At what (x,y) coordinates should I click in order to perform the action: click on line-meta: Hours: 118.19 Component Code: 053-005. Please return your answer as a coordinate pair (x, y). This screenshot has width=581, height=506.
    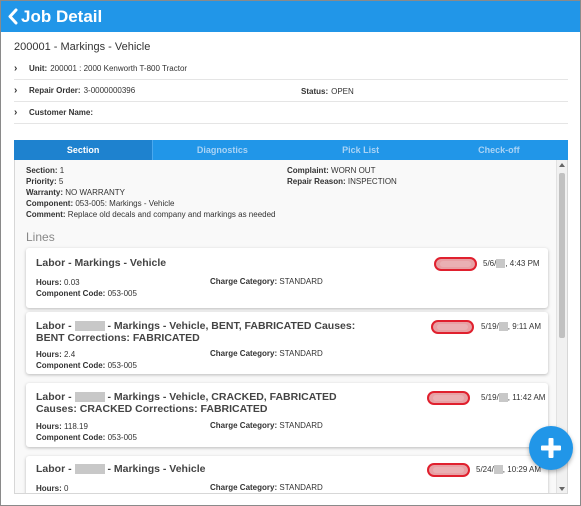
    Looking at the image, I should click on (86, 432).